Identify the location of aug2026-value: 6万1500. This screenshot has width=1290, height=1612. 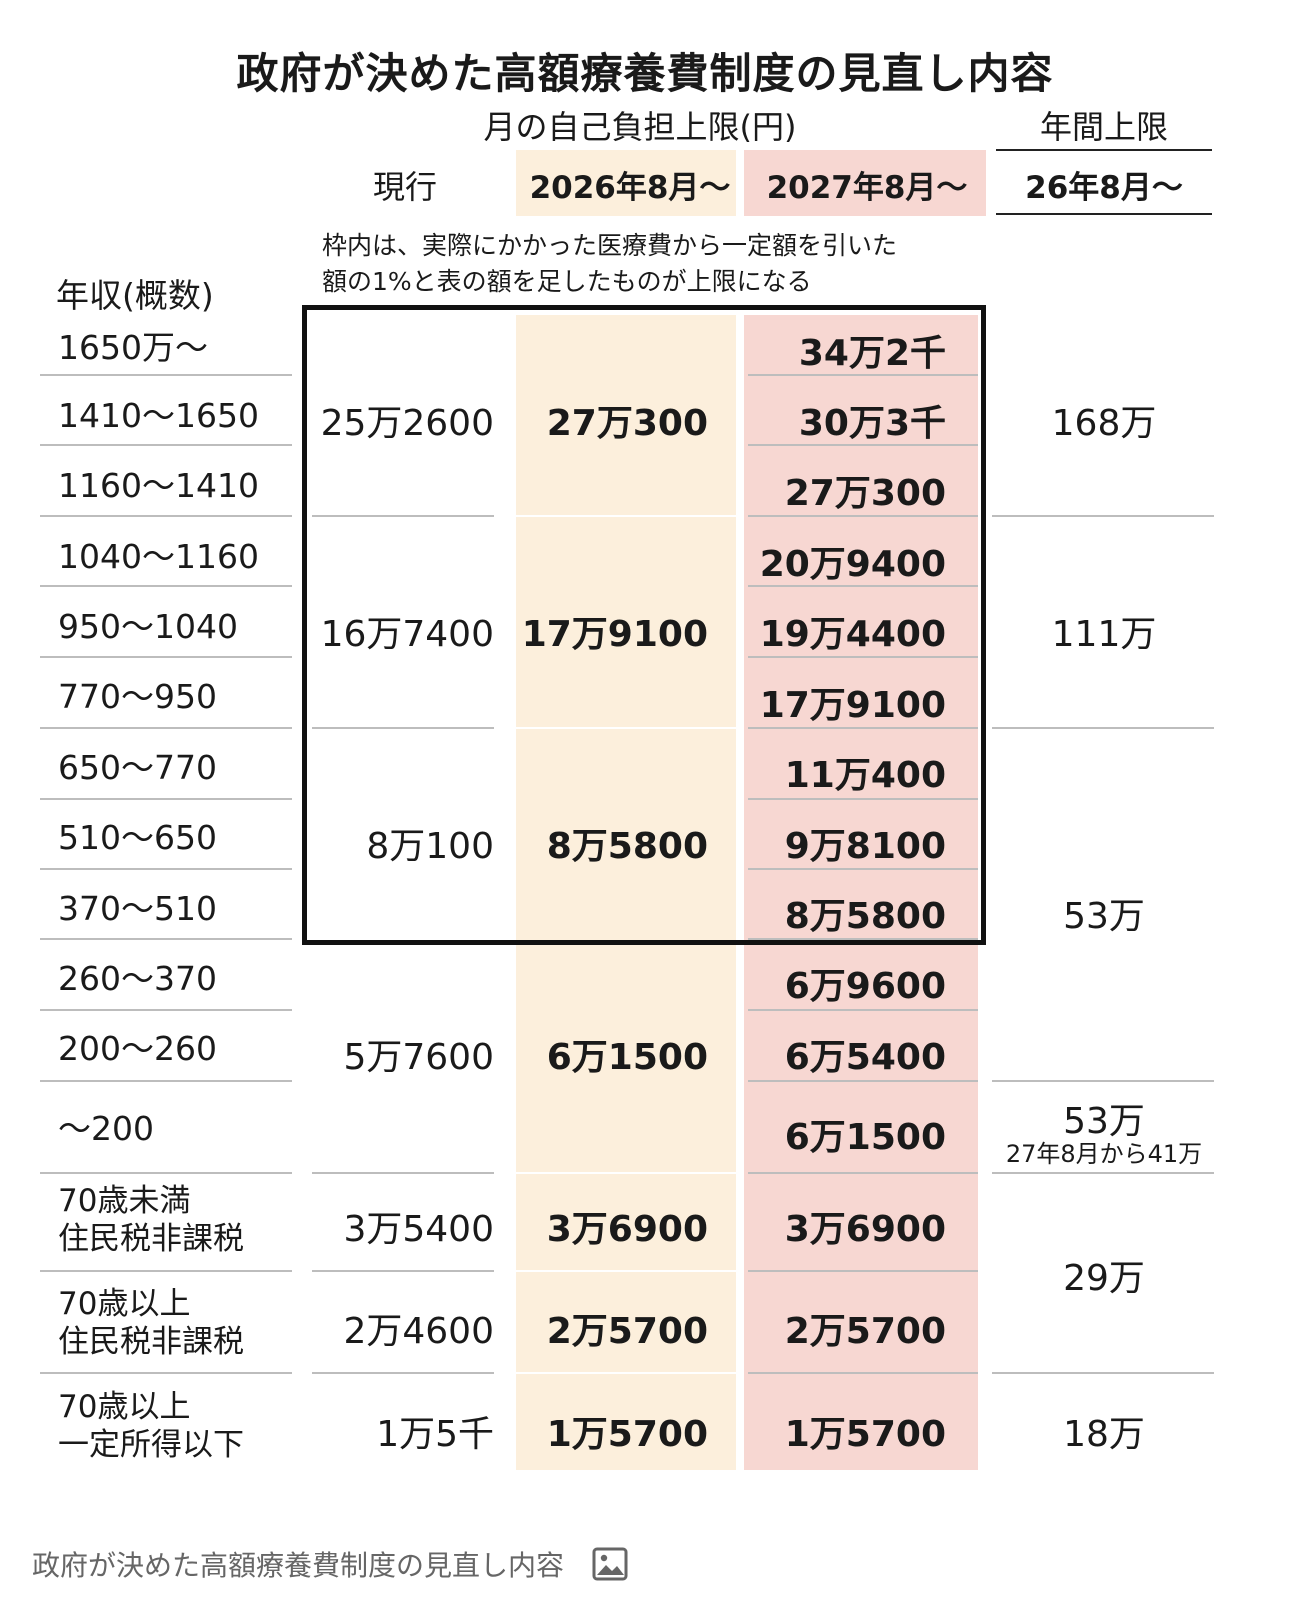
(627, 1057).